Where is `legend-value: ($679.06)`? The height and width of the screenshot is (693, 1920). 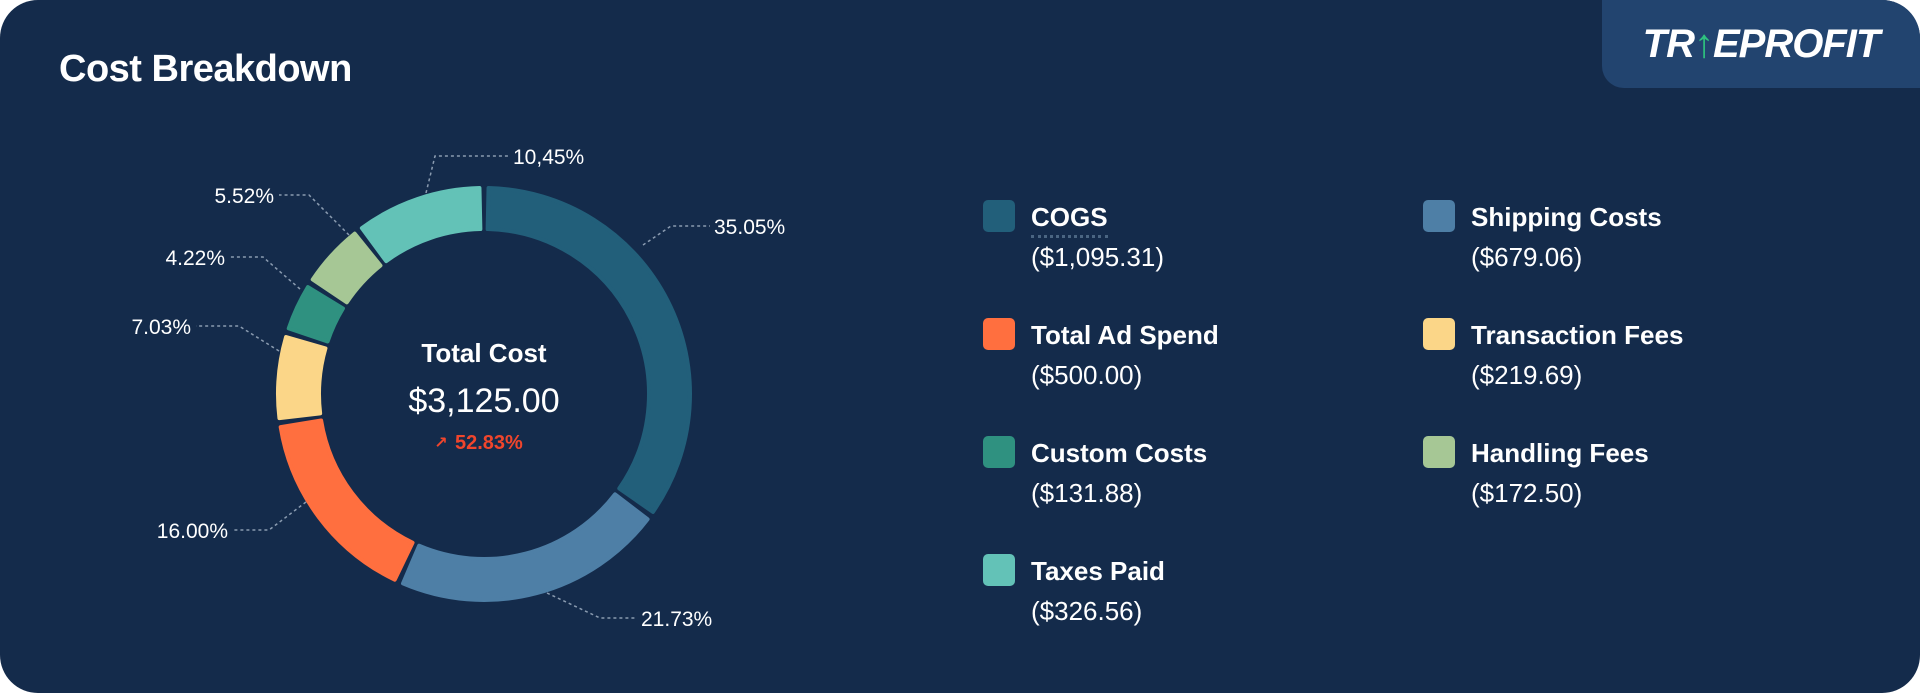
legend-value: ($679.06) is located at coordinates (1527, 257).